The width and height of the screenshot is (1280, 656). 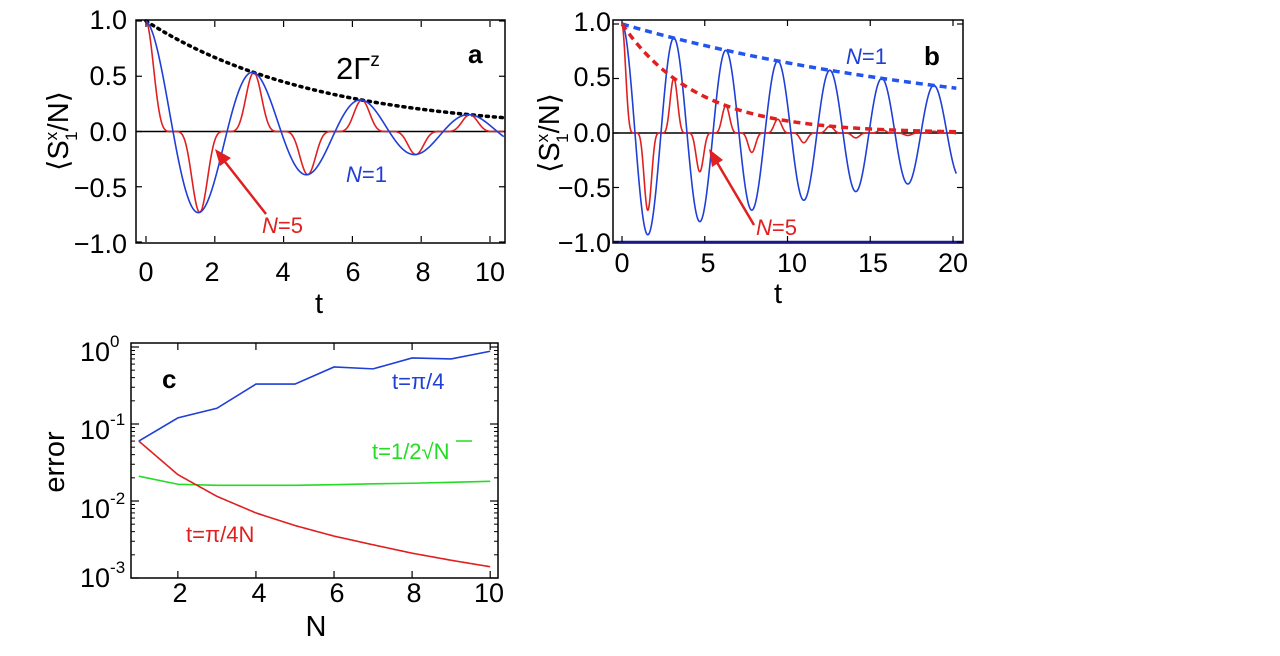 What do you see at coordinates (475, 54) in the screenshot?
I see `panel-a-label: a` at bounding box center [475, 54].